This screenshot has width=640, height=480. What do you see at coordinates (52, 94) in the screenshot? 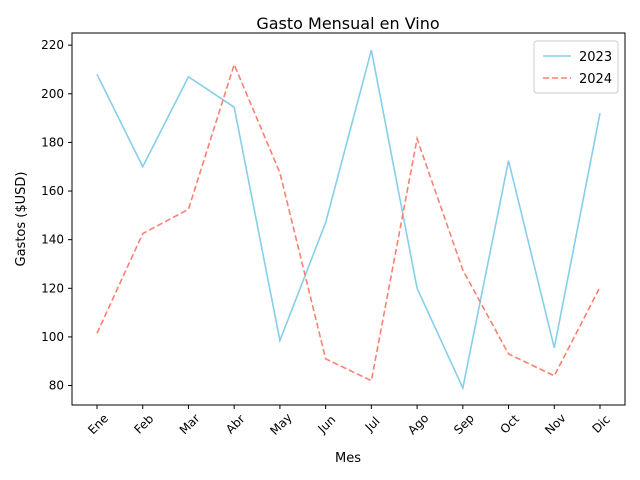
I see `y-tick-label: 200` at bounding box center [52, 94].